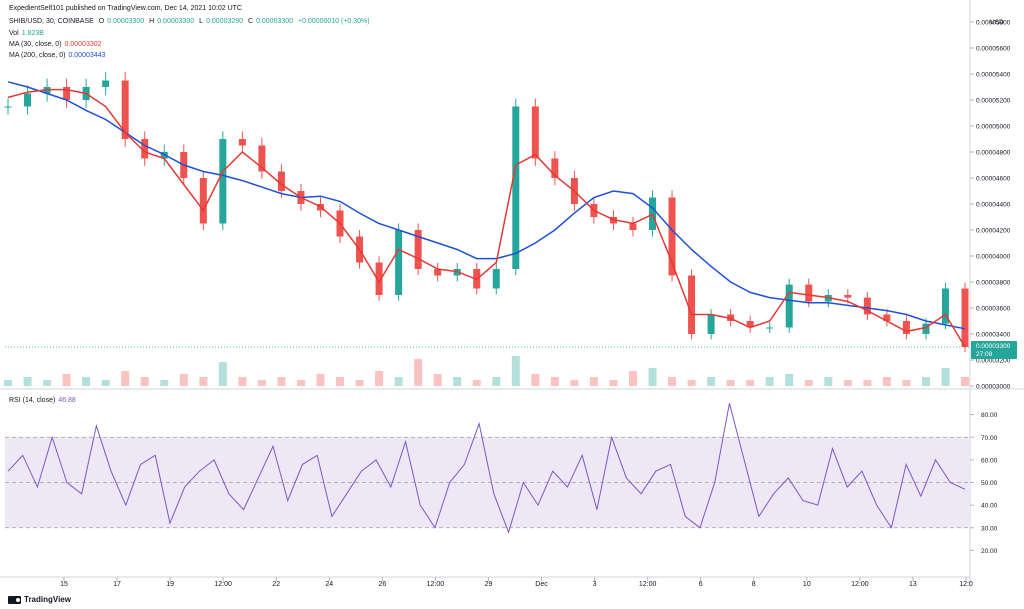 Image resolution: width=1024 pixels, height=609 pixels. What do you see at coordinates (966, 584) in the screenshot?
I see `time-tick-label: 12:0` at bounding box center [966, 584].